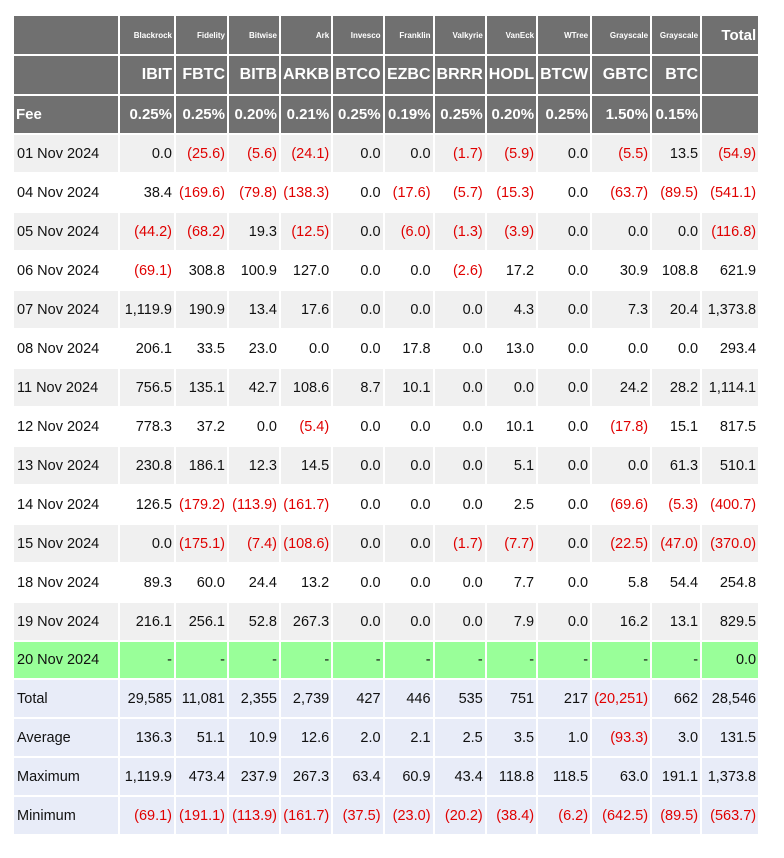 The image size is (784, 858). What do you see at coordinates (459, 543) in the screenshot?
I see `flow-cell: (1.7)` at bounding box center [459, 543].